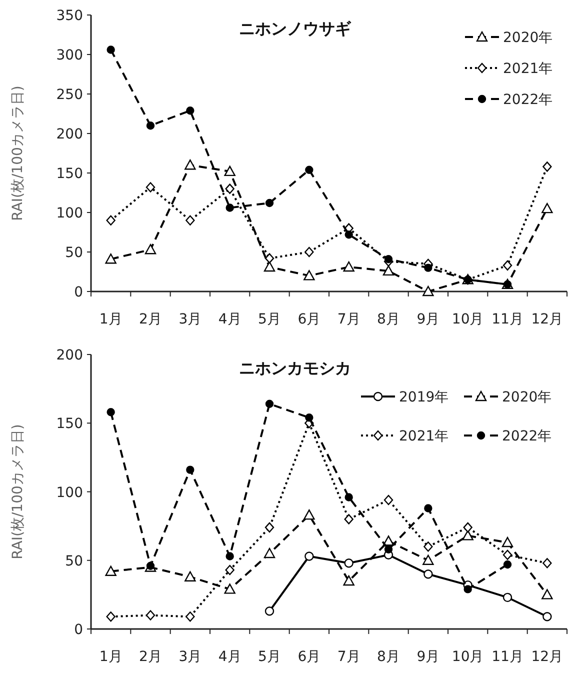 This screenshot has height=675, width=570. What do you see at coordinates (295, 28) in the screenshot?
I see `chart-title: ニホンノウサギ` at bounding box center [295, 28].